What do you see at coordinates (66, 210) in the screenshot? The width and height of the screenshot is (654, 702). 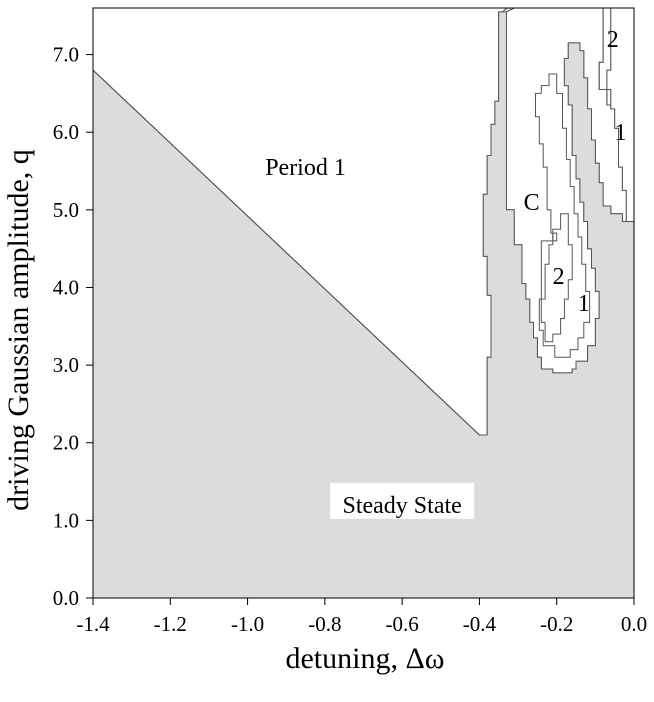 I see `y-tick-label: 5.0` at bounding box center [66, 210].